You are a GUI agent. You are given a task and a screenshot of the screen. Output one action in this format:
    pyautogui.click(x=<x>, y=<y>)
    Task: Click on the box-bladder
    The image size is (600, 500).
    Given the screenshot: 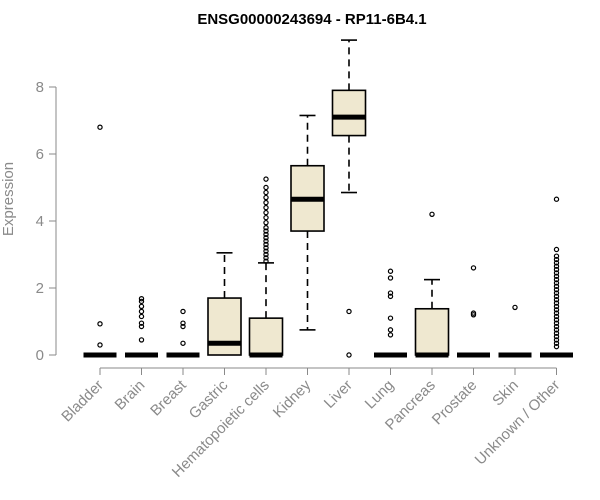 What is the action you would take?
    pyautogui.click(x=100, y=241)
    